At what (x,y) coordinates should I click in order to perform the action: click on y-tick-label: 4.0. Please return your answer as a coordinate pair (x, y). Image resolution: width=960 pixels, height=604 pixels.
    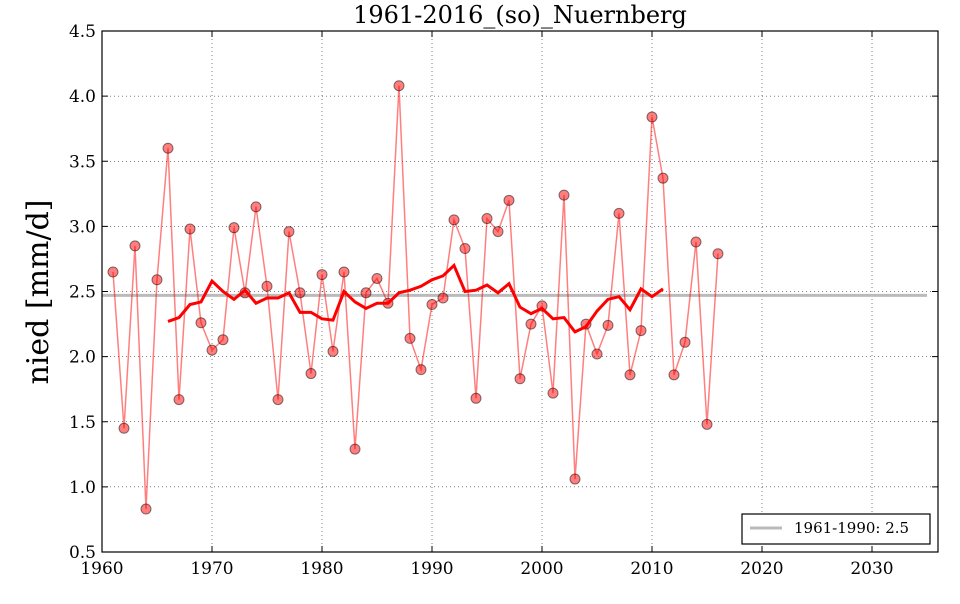
    Looking at the image, I should click on (82, 97).